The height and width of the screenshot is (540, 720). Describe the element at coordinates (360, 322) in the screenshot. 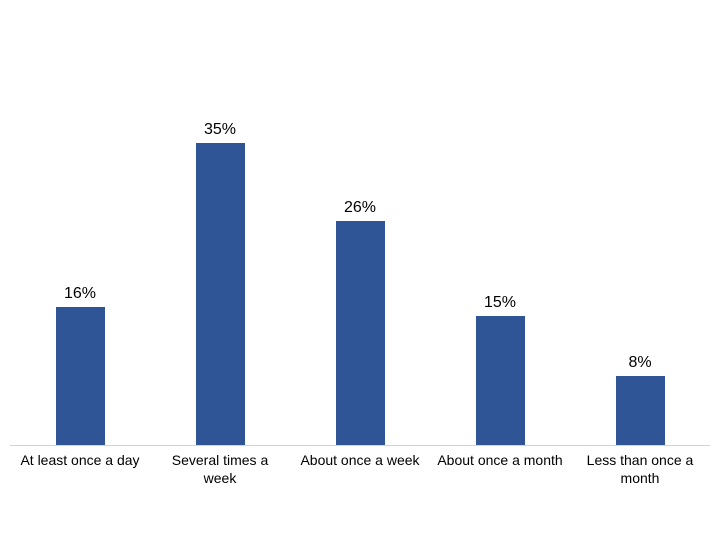

I see `bar: 26%` at that location.